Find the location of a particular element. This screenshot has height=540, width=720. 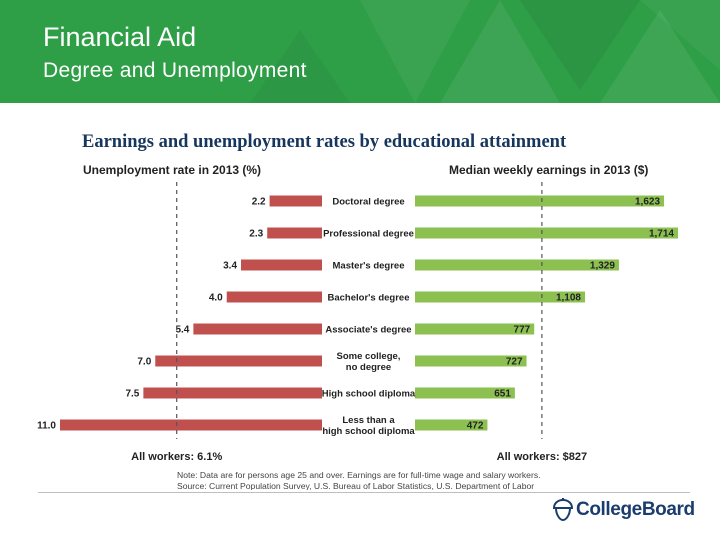

category-label: high school diploma is located at coordinates (368, 431).